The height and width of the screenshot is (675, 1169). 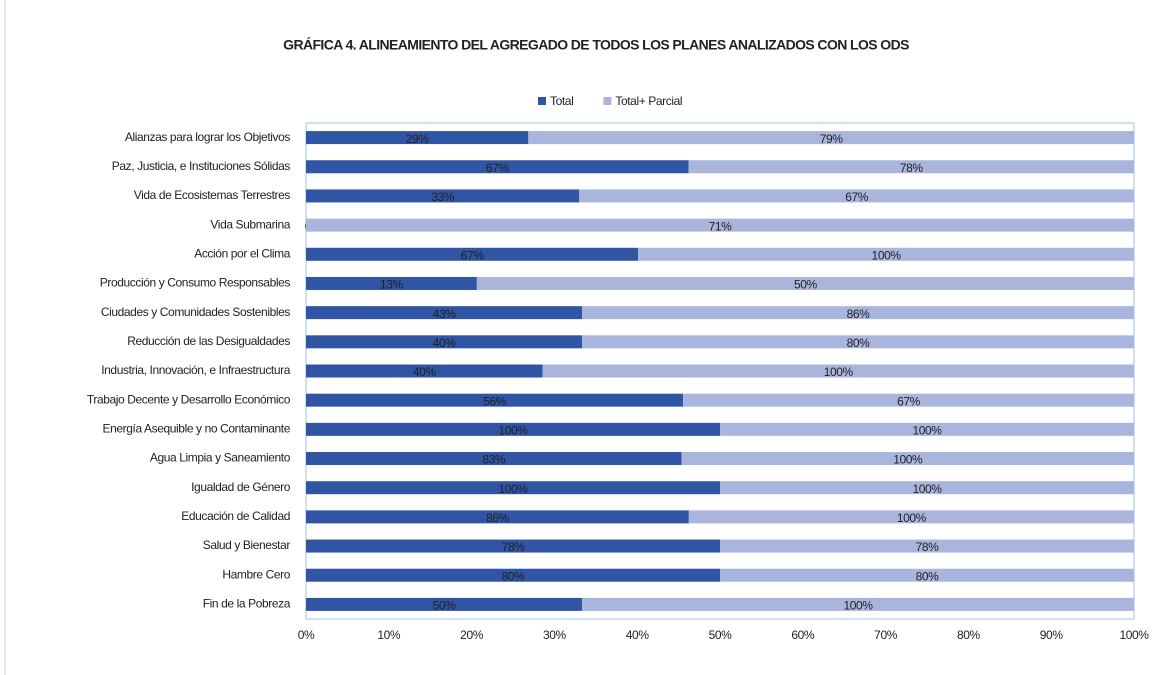 What do you see at coordinates (803, 635) in the screenshot?
I see `x-tick-label: 60%` at bounding box center [803, 635].